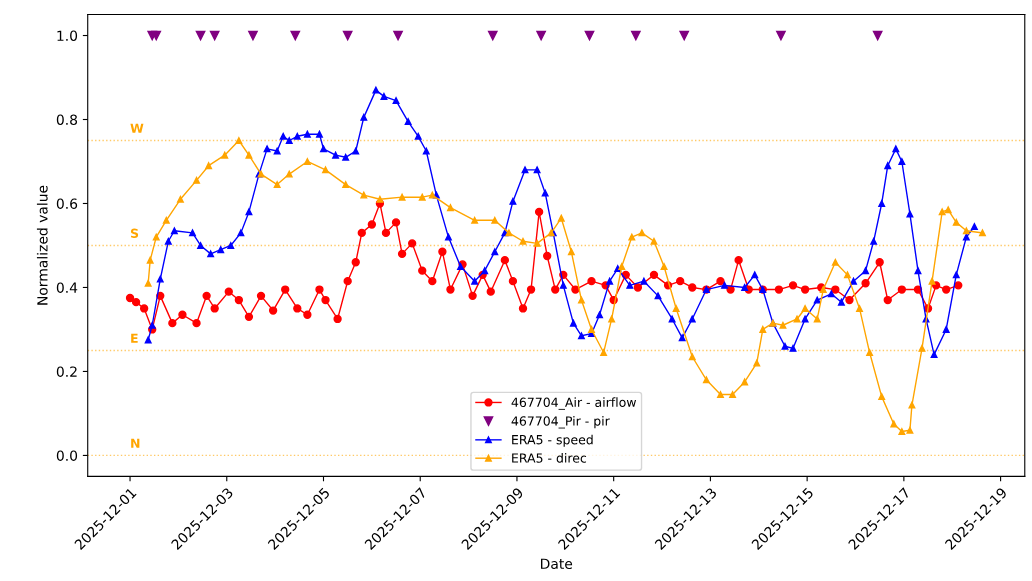 The height and width of the screenshot is (581, 1032). What do you see at coordinates (67, 119) in the screenshot?
I see `y-tick-label: 0.8` at bounding box center [67, 119].